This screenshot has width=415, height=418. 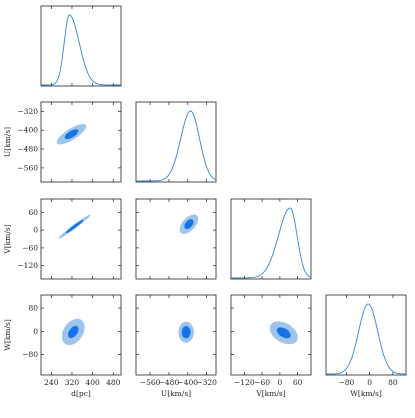 What do you see at coordinates (30, 354) in the screenshot?
I see `y-tick-label-W: −80` at bounding box center [30, 354].